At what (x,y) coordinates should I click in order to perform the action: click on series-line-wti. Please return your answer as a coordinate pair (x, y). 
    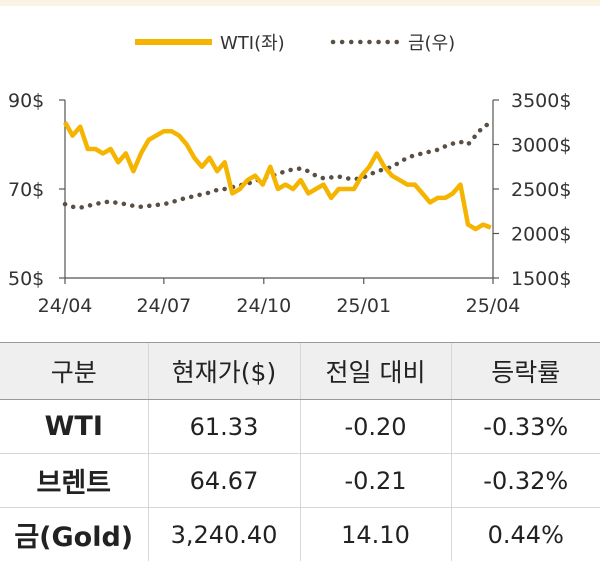
    Looking at the image, I should click on (277, 176).